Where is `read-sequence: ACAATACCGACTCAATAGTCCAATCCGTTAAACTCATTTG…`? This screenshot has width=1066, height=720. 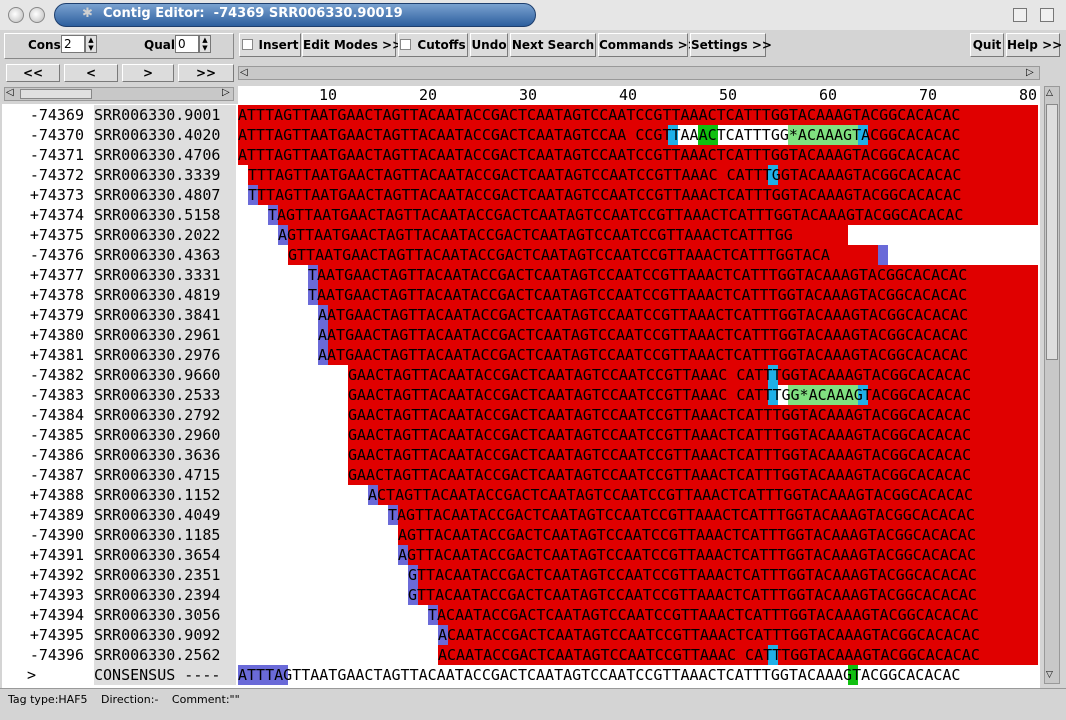 read-sequence: ACAATACCGACTCAATAGTCCAATCCGTTAAACTCATTTG… is located at coordinates (639, 635).